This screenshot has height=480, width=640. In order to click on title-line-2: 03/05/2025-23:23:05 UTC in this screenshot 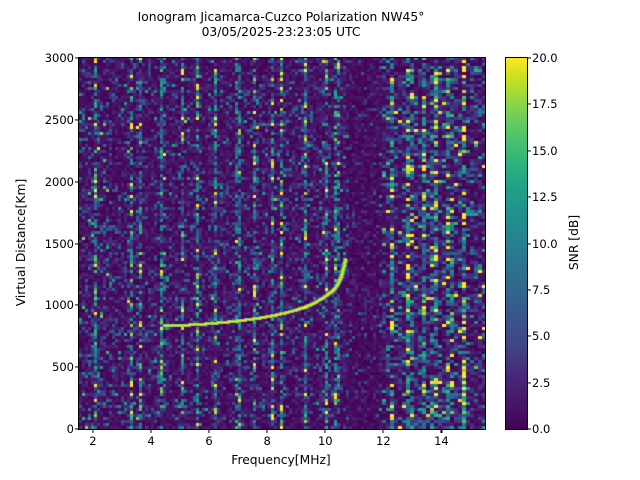, I will do `click(281, 32)`.